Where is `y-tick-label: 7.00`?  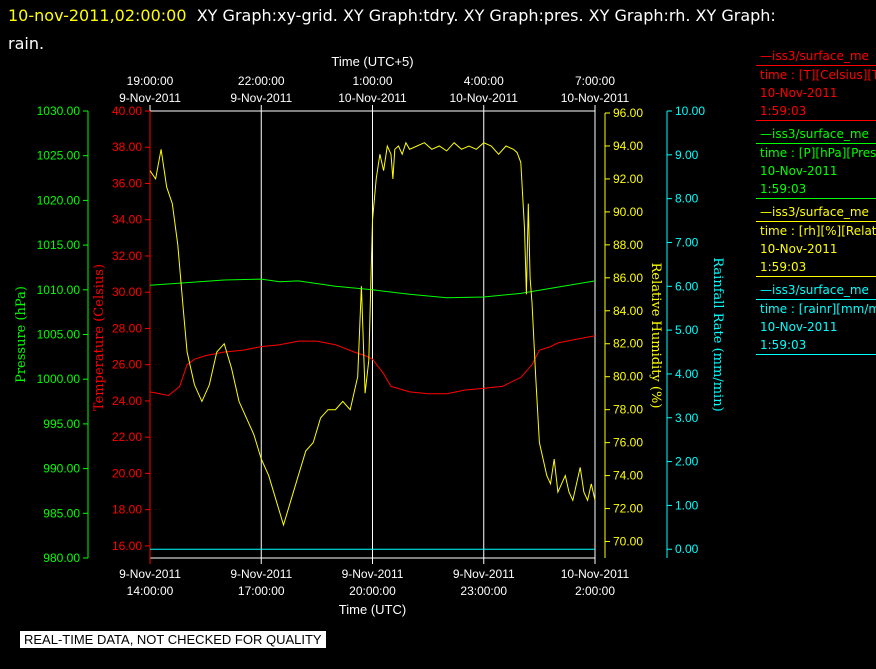 y-tick-label: 7.00 is located at coordinates (687, 242).